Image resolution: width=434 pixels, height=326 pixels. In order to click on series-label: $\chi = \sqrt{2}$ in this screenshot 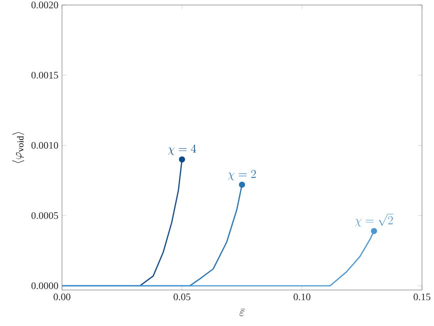, I will do `click(374, 220)`.